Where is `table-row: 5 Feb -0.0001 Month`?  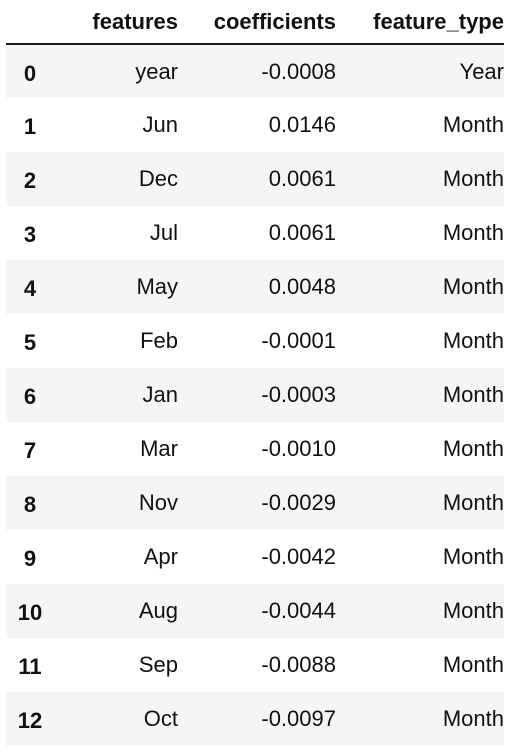
table-row: 5 Feb -0.0001 Month is located at coordinates (255, 341).